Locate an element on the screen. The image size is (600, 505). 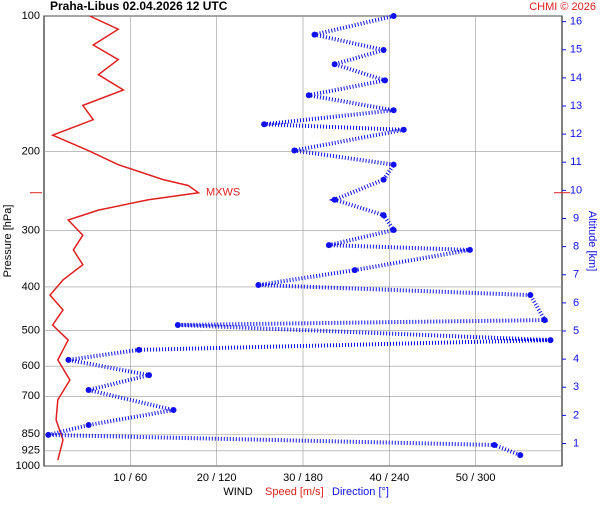
y-tick-label: 600 is located at coordinates (31, 366).